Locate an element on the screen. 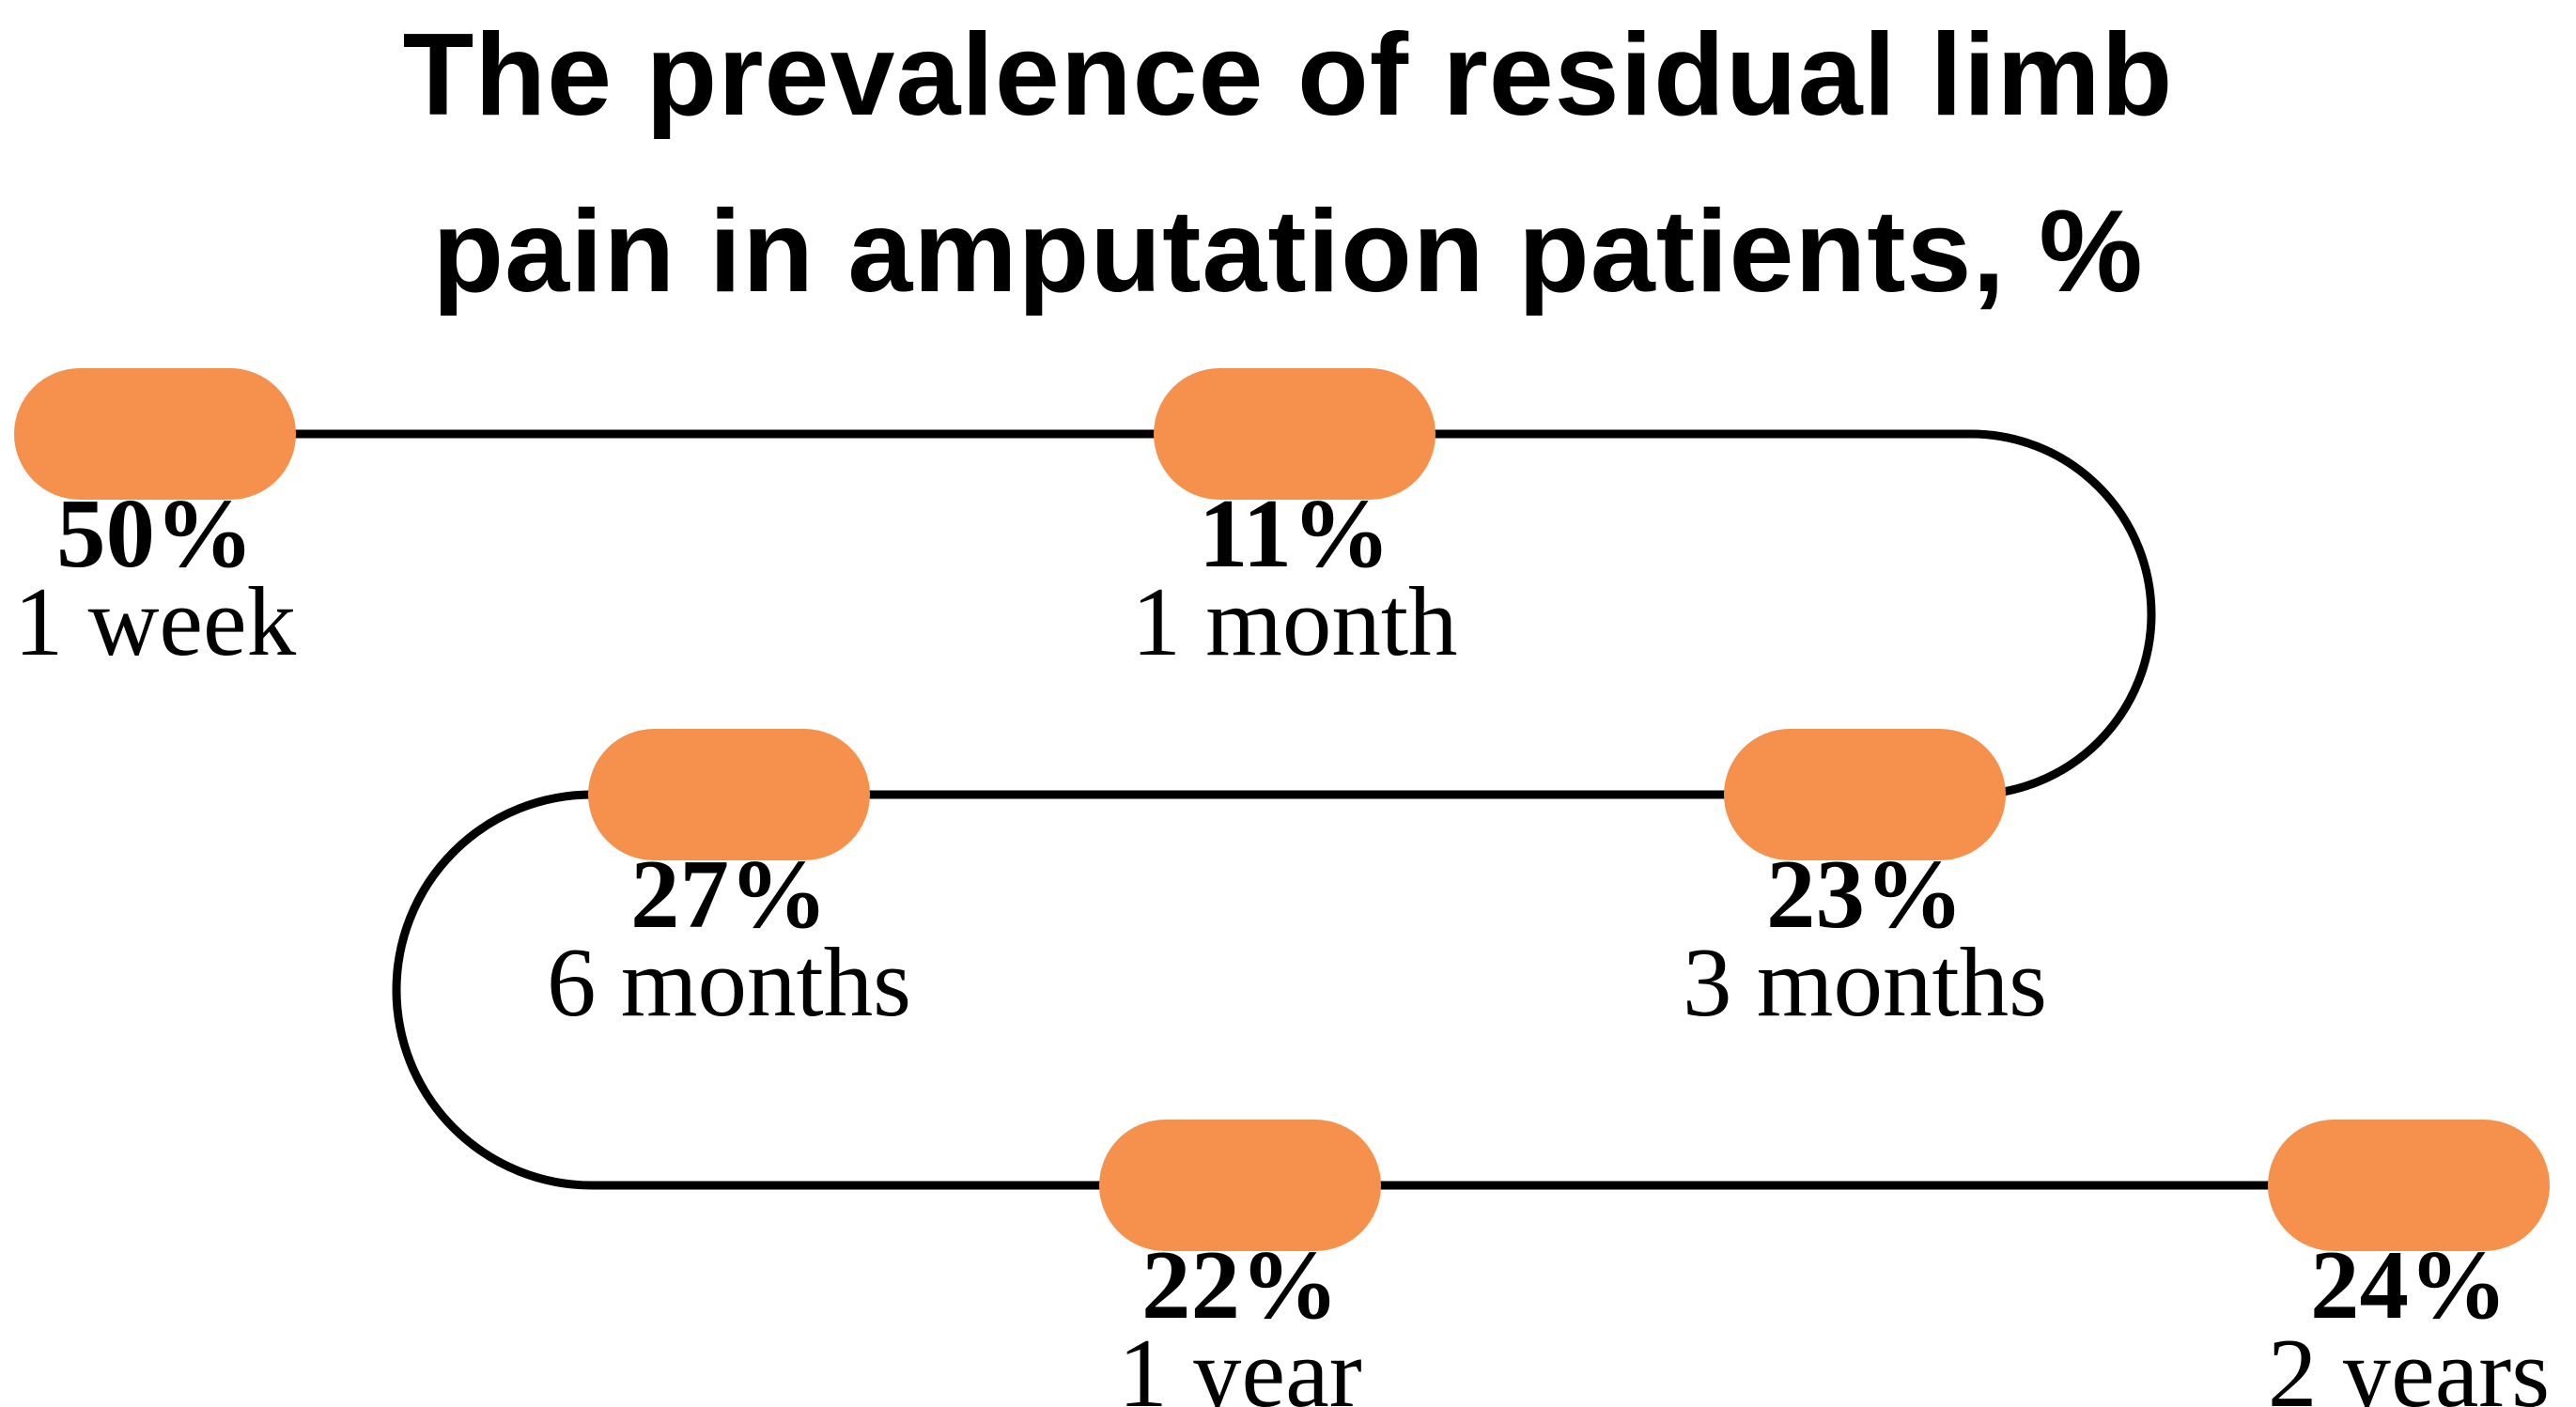 Image resolution: width=2576 pixels, height=1407 pixels. timeline-node-1-week: 50% 1 week is located at coordinates (219, 542).